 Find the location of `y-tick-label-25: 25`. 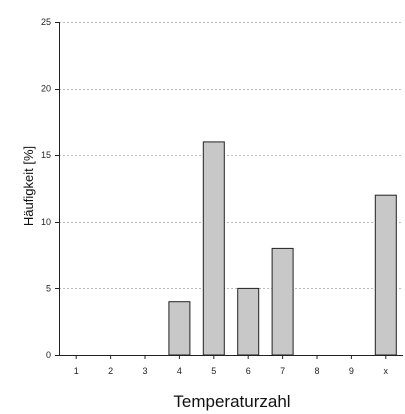

y-tick-label-25: 25 is located at coordinates (46, 22).